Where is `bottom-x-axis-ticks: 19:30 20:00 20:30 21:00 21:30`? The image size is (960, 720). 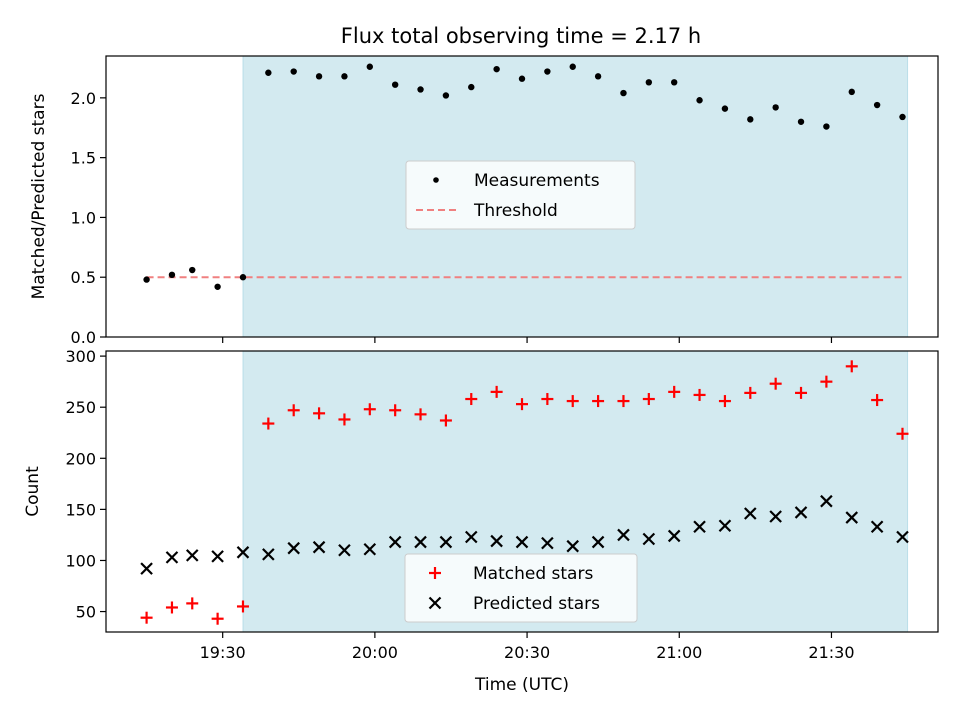 bottom-x-axis-ticks: 19:30 20:00 20:30 21:00 21:30 is located at coordinates (527, 647).